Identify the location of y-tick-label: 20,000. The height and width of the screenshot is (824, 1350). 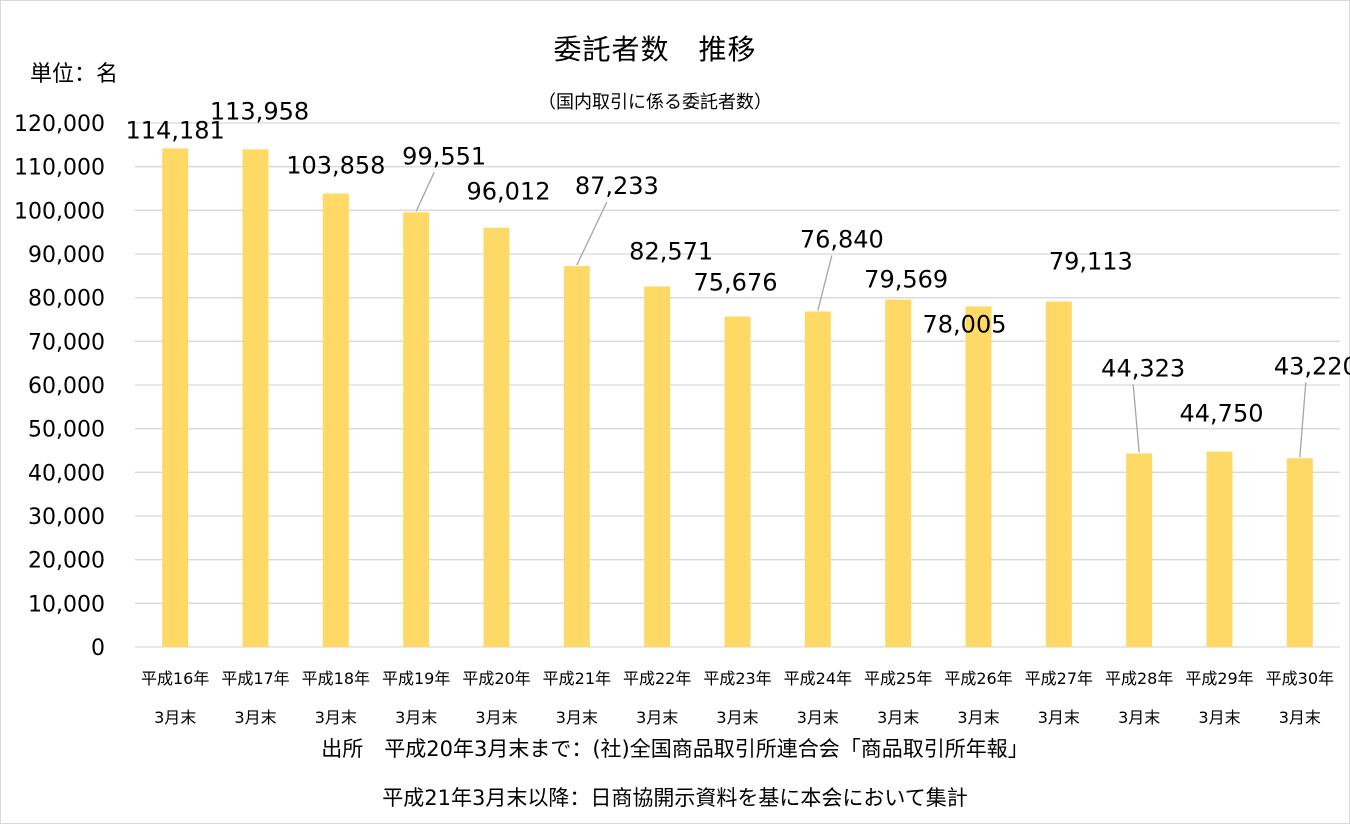
(66, 561).